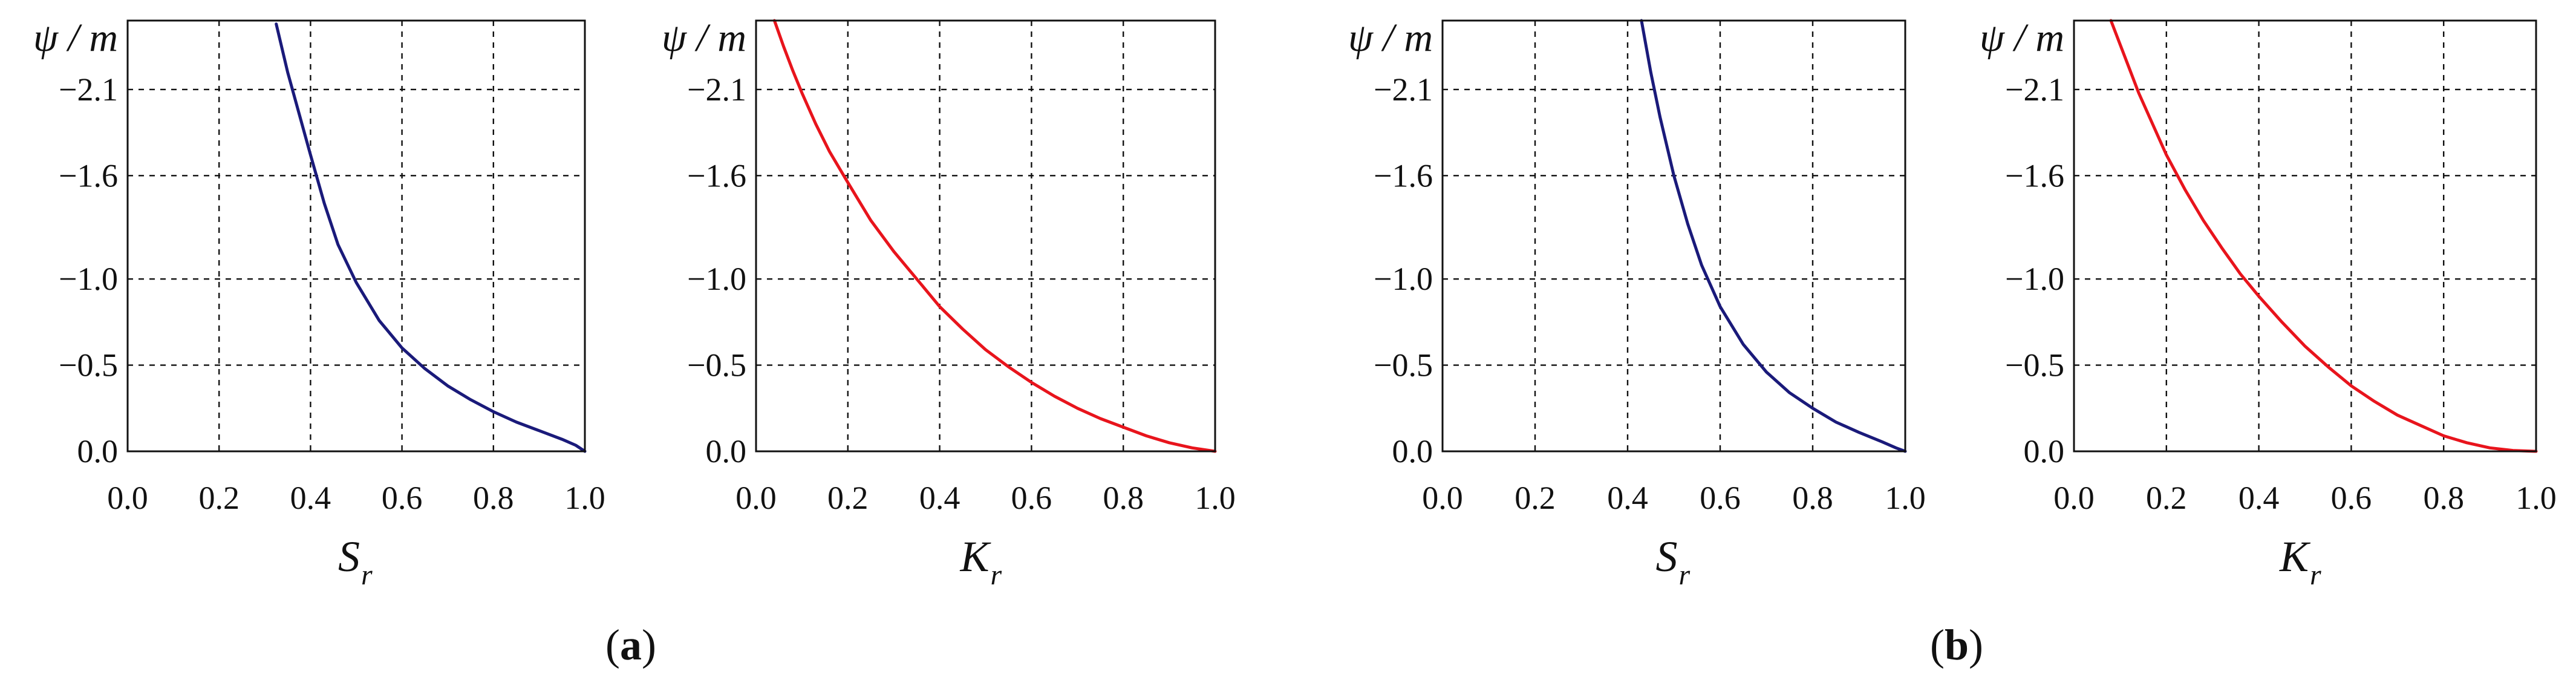 The image size is (2576, 680). What do you see at coordinates (756, 498) in the screenshot?
I see `chart-a-k-xtick-label: 0.0` at bounding box center [756, 498].